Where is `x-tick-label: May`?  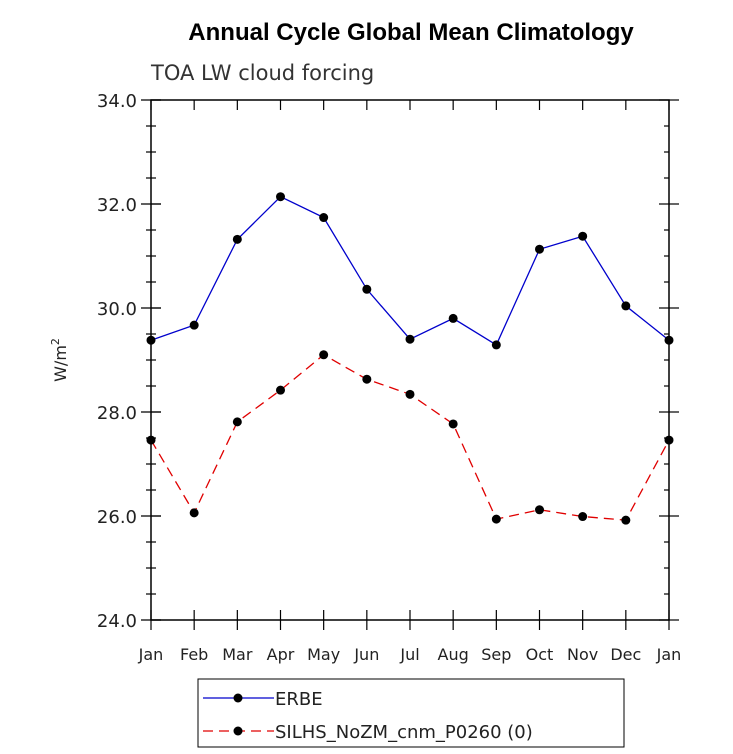 x-tick-label: May is located at coordinates (323, 654).